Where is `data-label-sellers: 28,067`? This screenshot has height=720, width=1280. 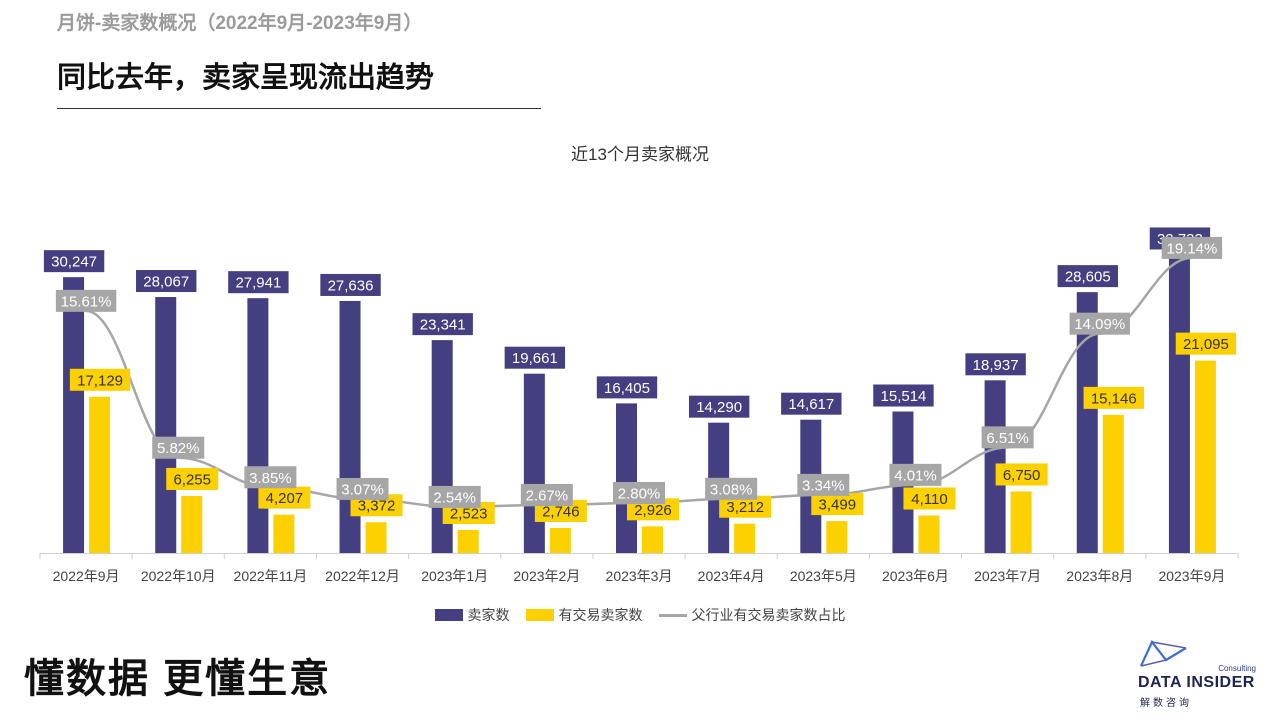 data-label-sellers: 28,067 is located at coordinates (166, 282).